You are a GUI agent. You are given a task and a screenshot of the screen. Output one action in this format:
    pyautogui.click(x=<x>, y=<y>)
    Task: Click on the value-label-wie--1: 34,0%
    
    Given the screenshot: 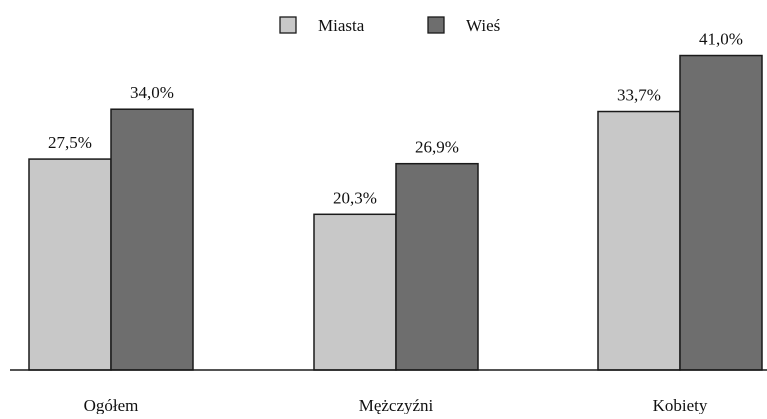 What is the action you would take?
    pyautogui.click(x=152, y=92)
    